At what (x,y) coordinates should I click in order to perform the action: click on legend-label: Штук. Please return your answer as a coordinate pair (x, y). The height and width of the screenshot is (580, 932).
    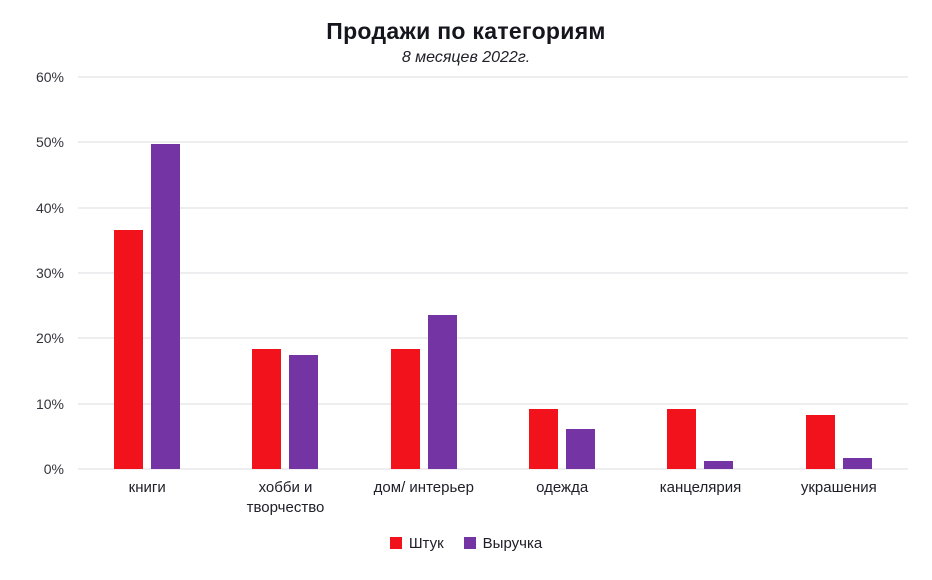
    Looking at the image, I should click on (426, 543).